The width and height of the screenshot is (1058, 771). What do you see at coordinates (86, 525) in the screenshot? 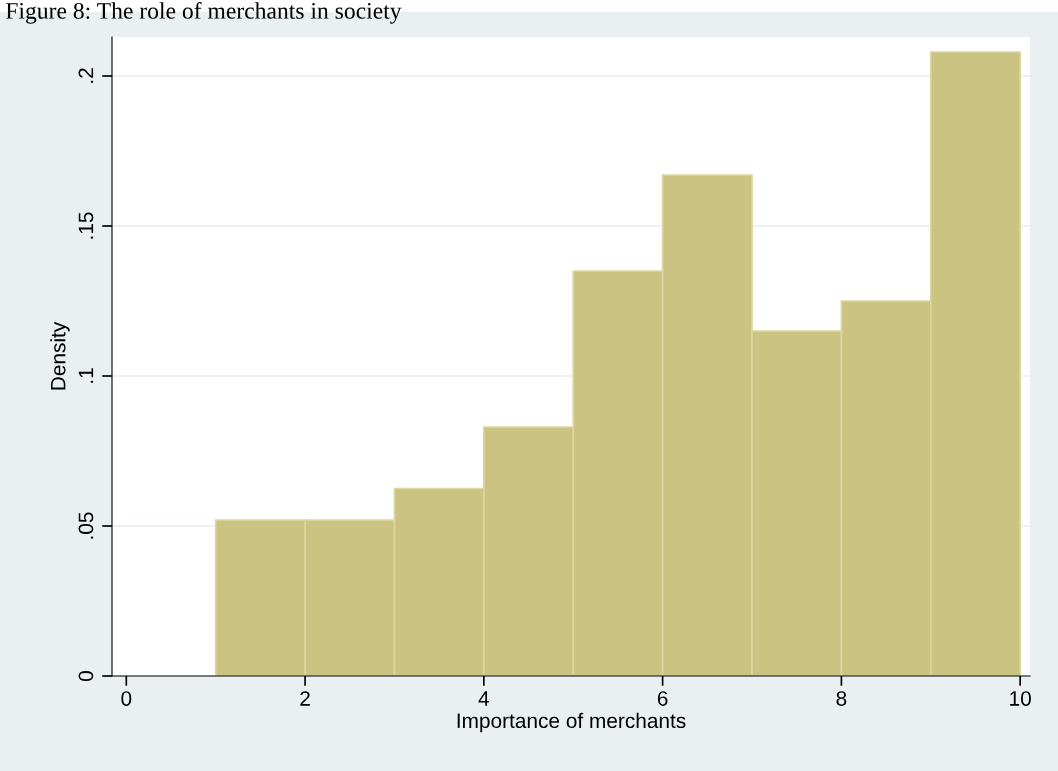
I see `y-tick-label: .05` at bounding box center [86, 525].